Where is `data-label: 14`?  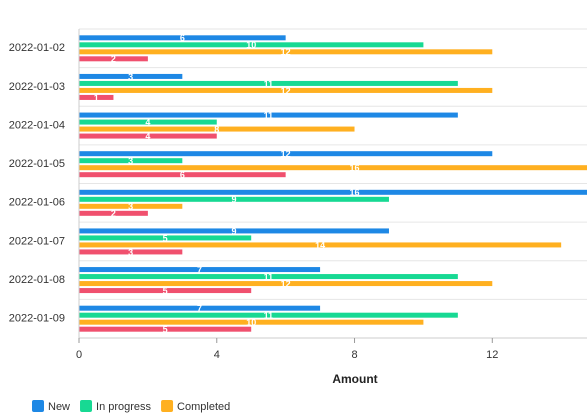 data-label: 14 is located at coordinates (320, 245).